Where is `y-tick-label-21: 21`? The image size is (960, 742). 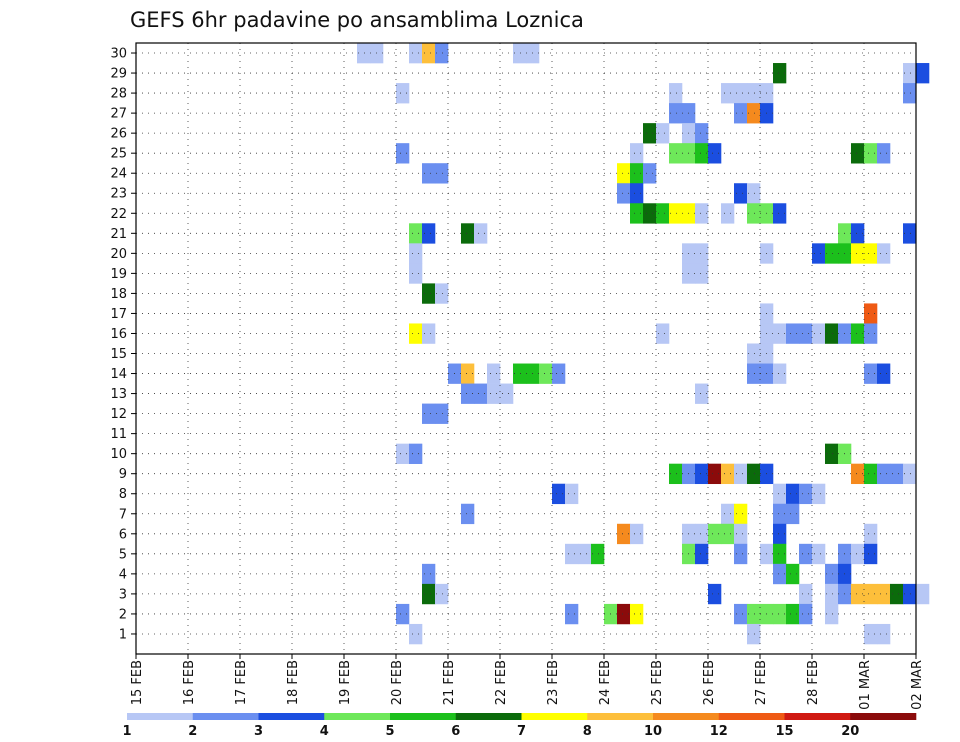
y-tick-label-21: 21 is located at coordinates (118, 234).